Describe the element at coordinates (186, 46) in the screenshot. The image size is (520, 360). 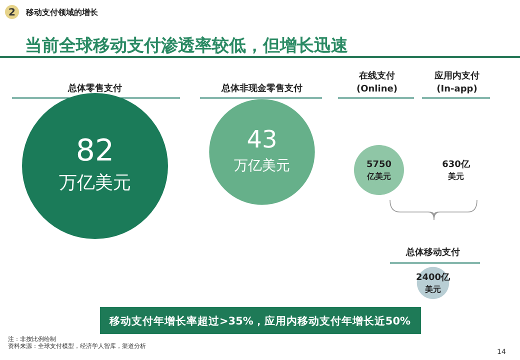
I see `text: 当前全球移动支付渗透率较低，但增长迅速` at that location.